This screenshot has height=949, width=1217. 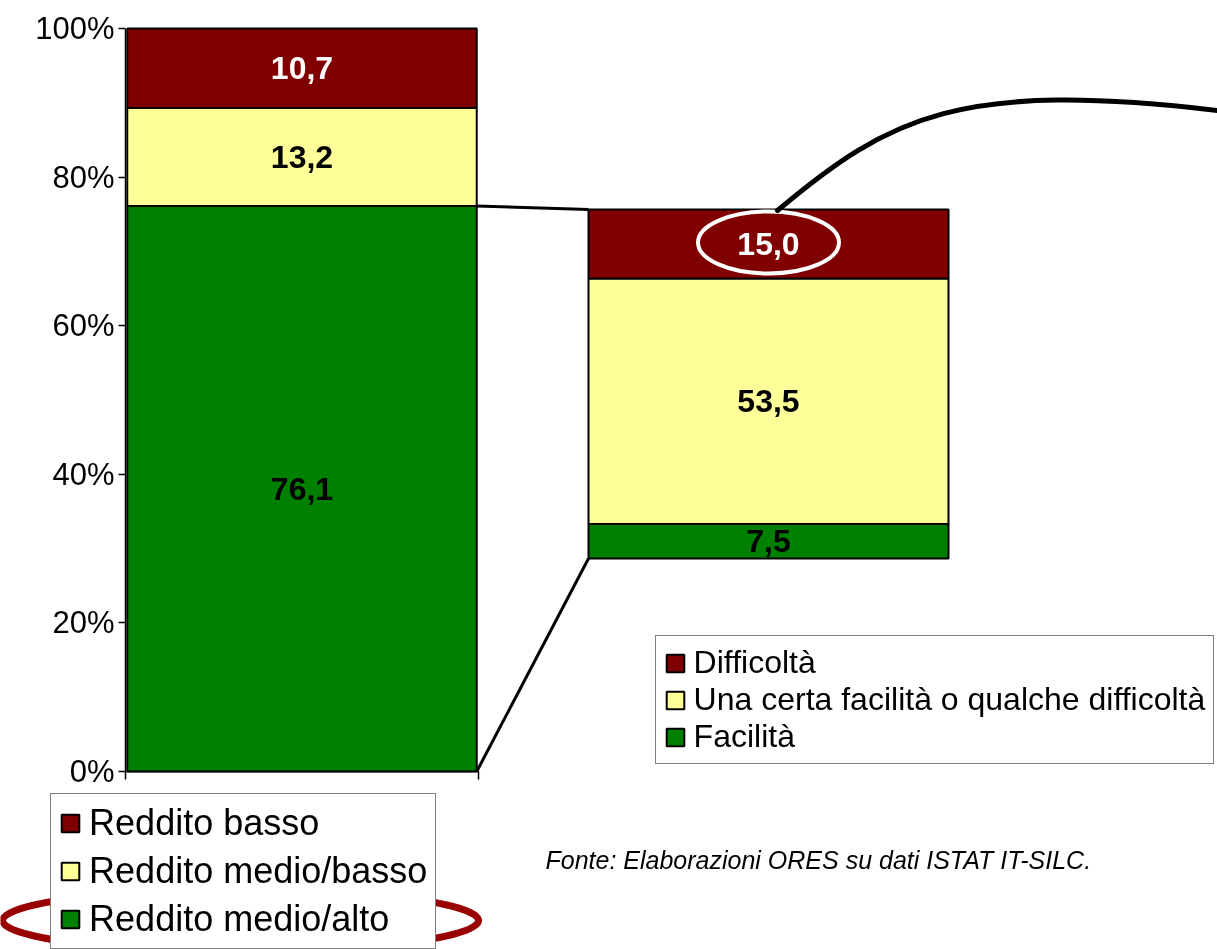 What do you see at coordinates (258, 871) in the screenshot?
I see `legend-label: Reddito medio/basso` at bounding box center [258, 871].